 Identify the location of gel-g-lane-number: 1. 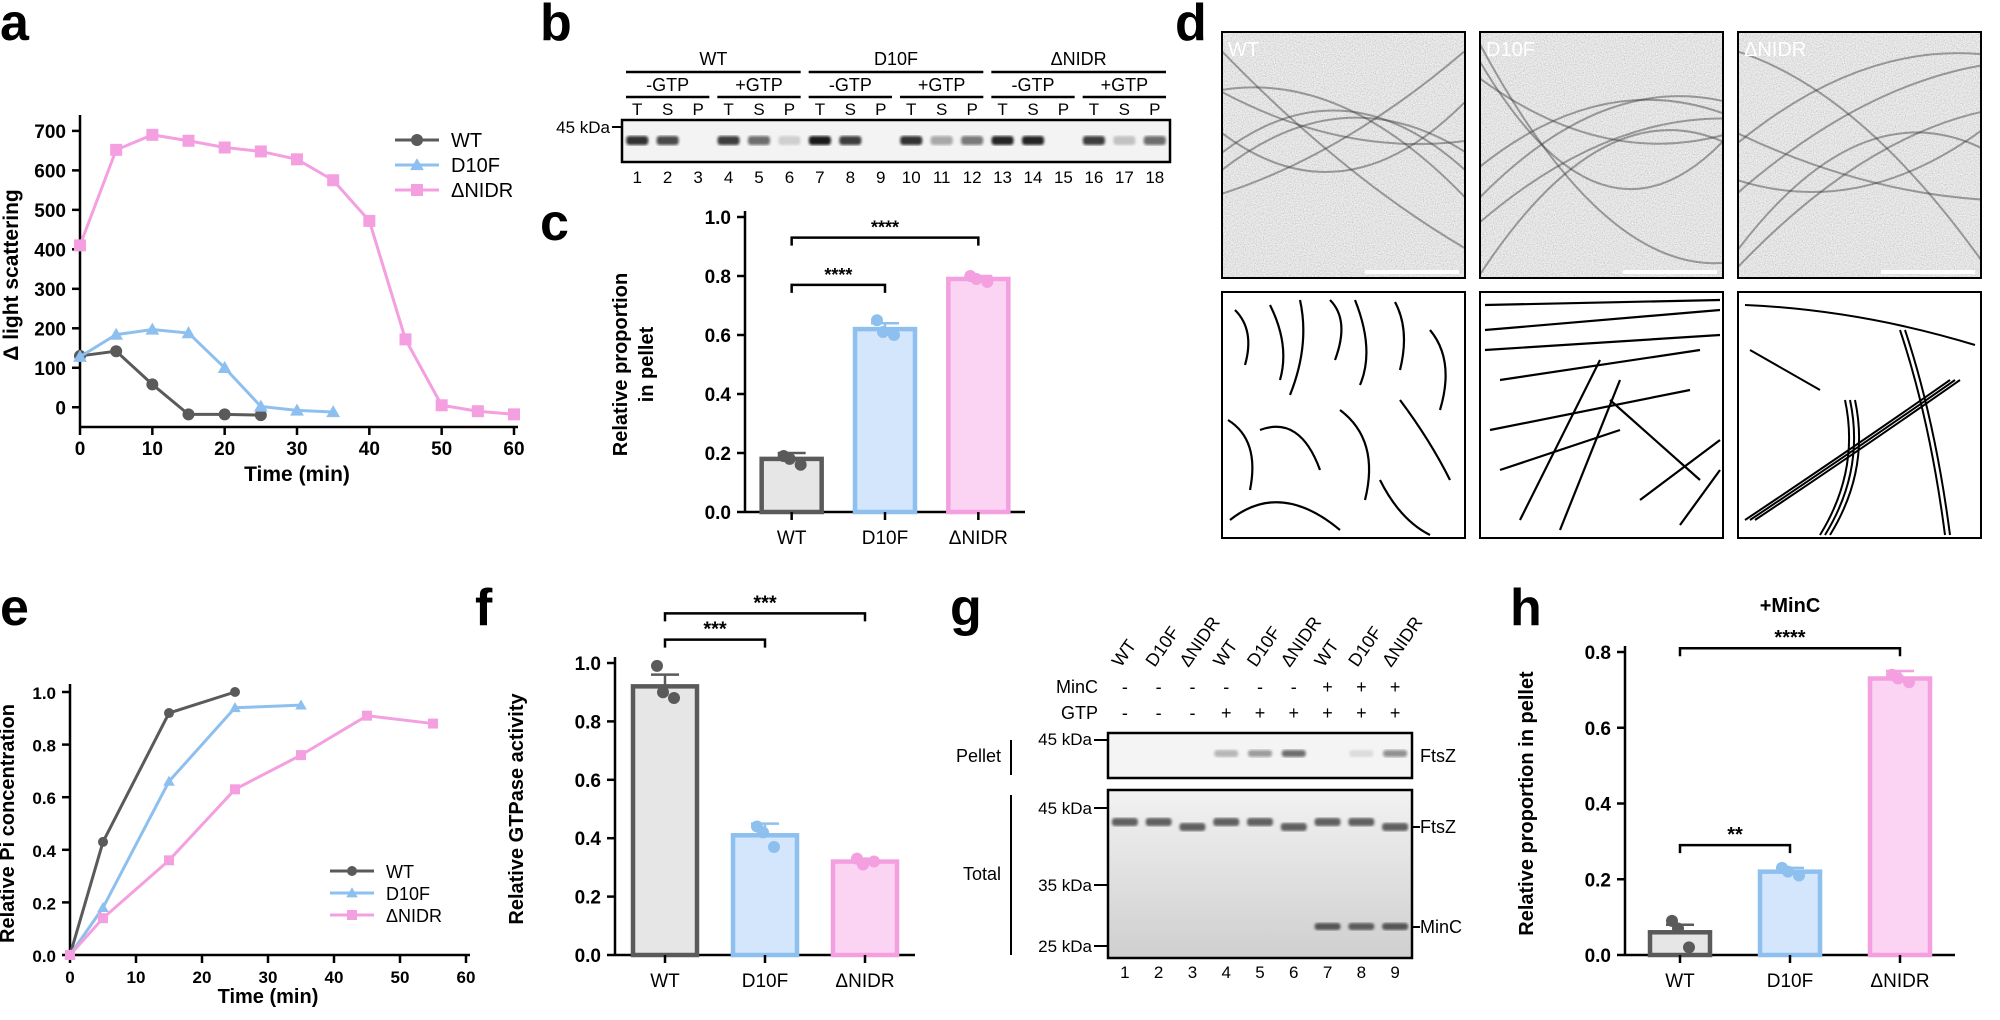
(1124, 972).